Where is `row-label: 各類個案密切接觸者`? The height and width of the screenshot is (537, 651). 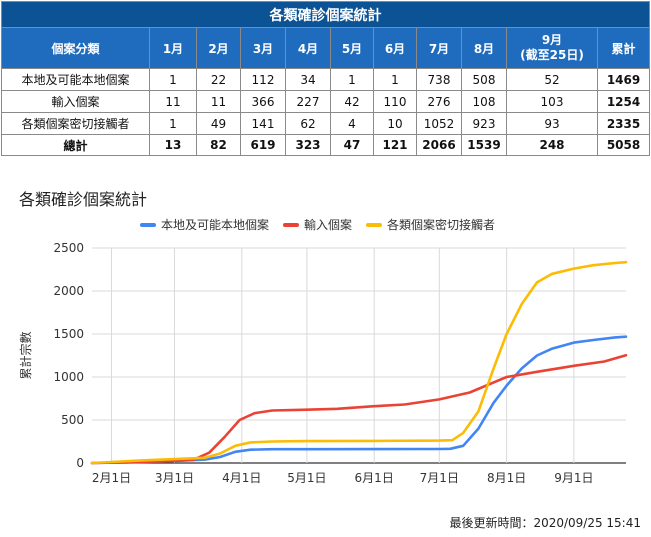
row-label: 各類個案密切接觸者 is located at coordinates (75, 123).